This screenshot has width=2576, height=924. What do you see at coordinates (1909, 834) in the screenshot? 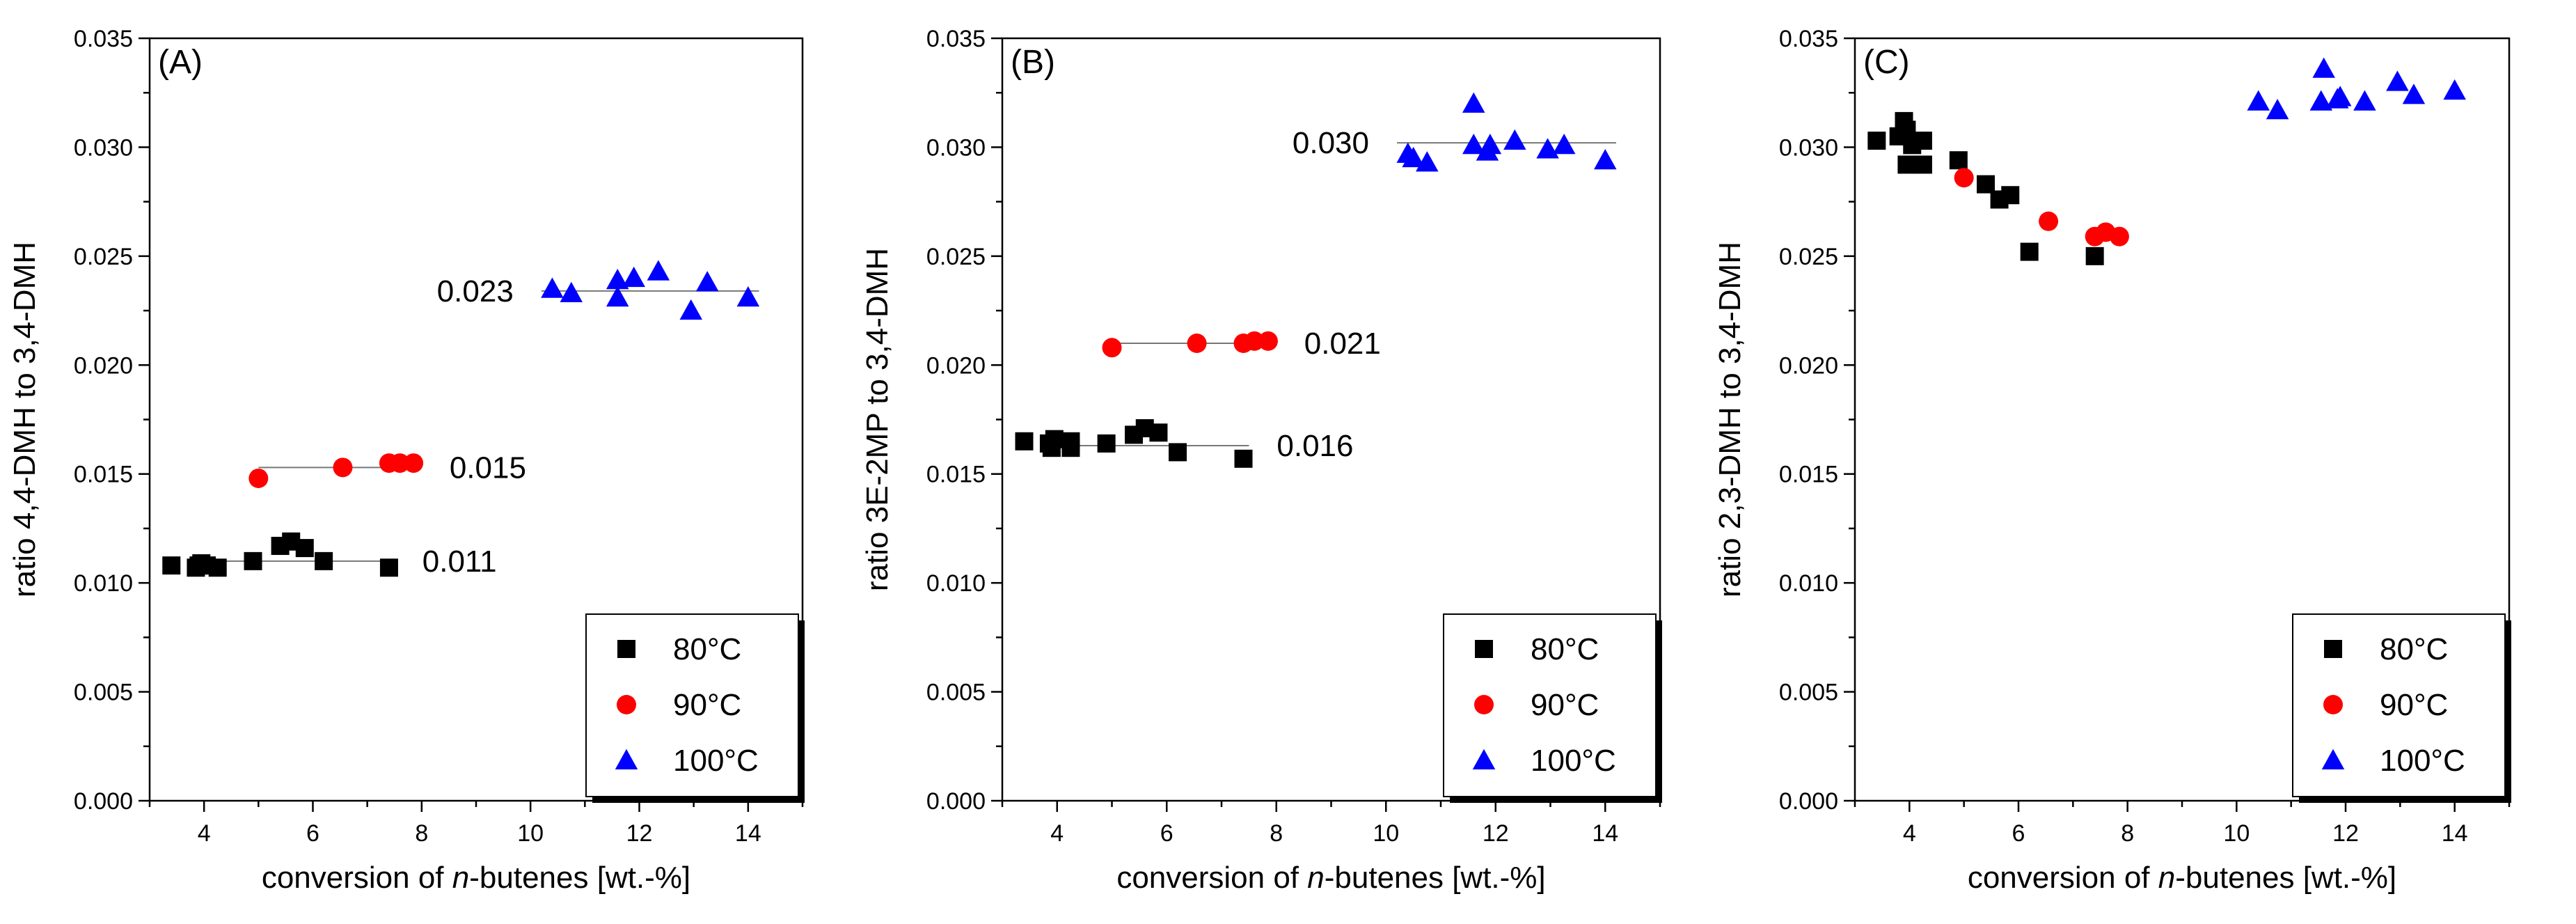
I see `x-tick-label: 4` at bounding box center [1909, 834].